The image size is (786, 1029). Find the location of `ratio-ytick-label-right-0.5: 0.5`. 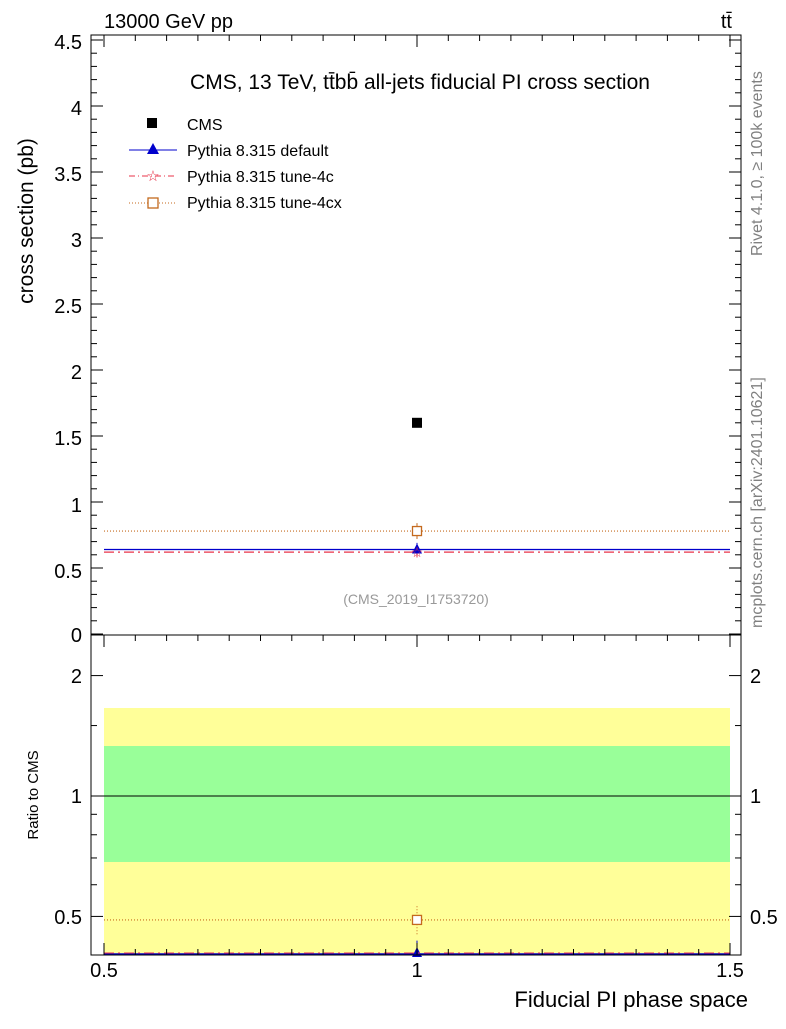

ratio-ytick-label-right-0.5: 0.5 is located at coordinates (764, 918).